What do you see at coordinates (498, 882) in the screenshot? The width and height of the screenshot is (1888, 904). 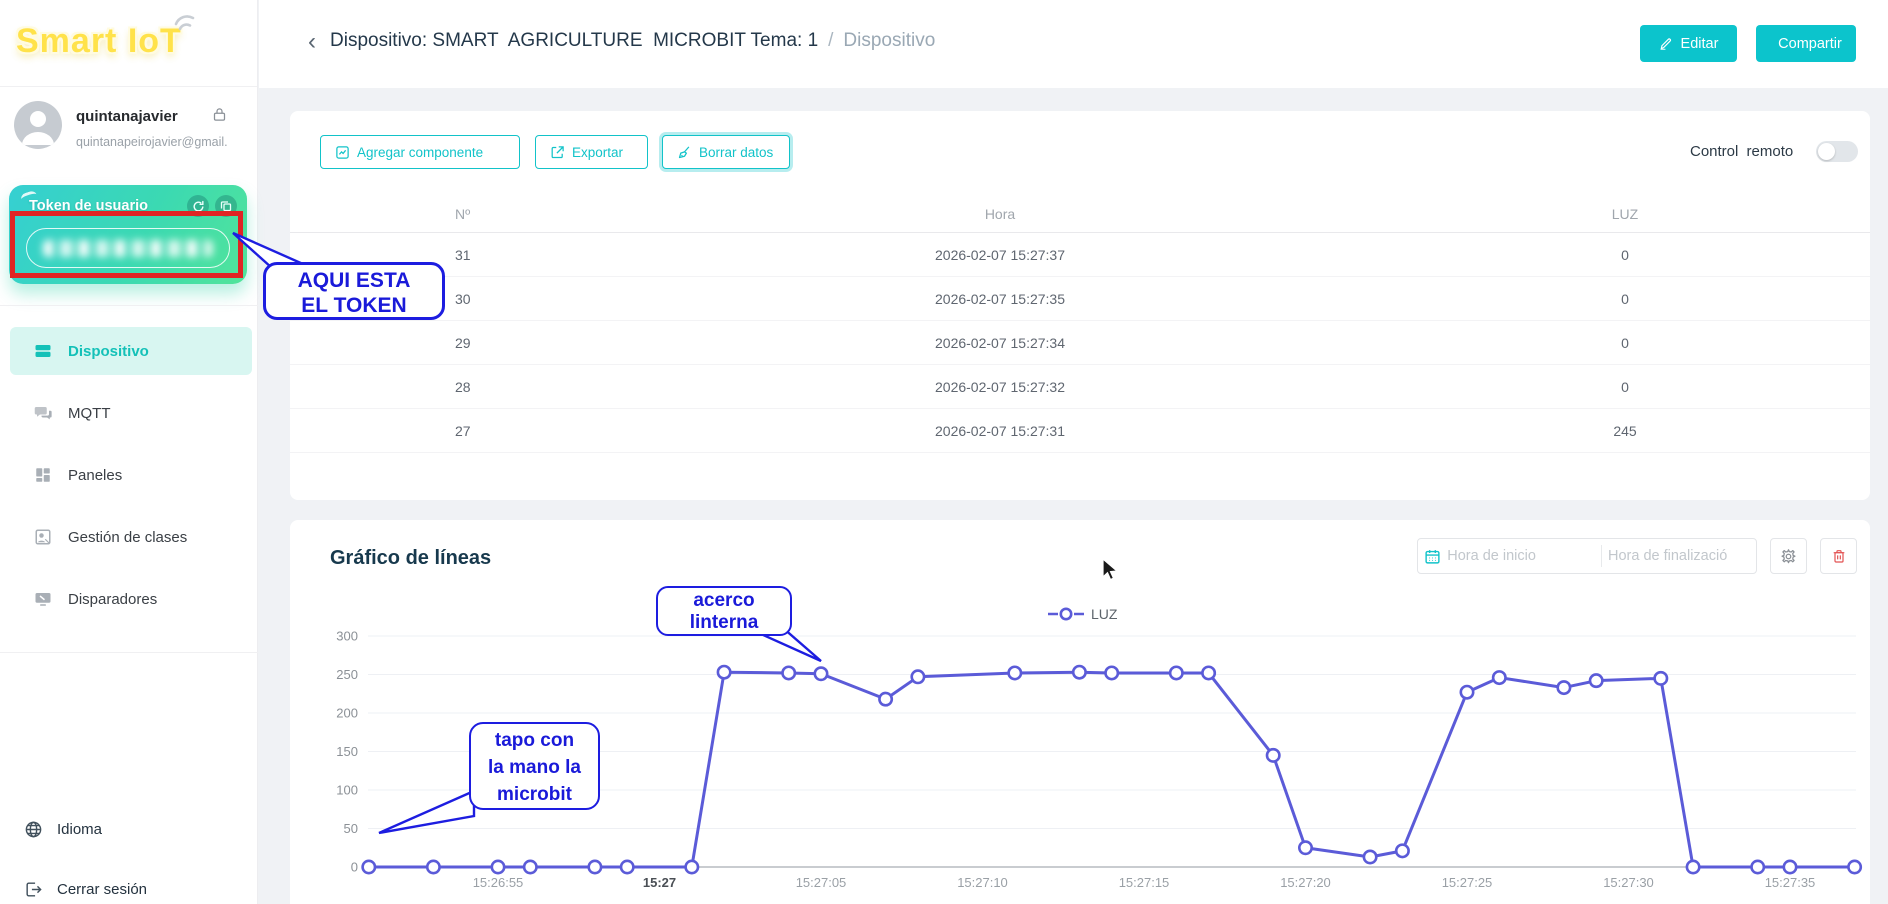 I see `x-axis-tick-label: 15:26:55` at bounding box center [498, 882].